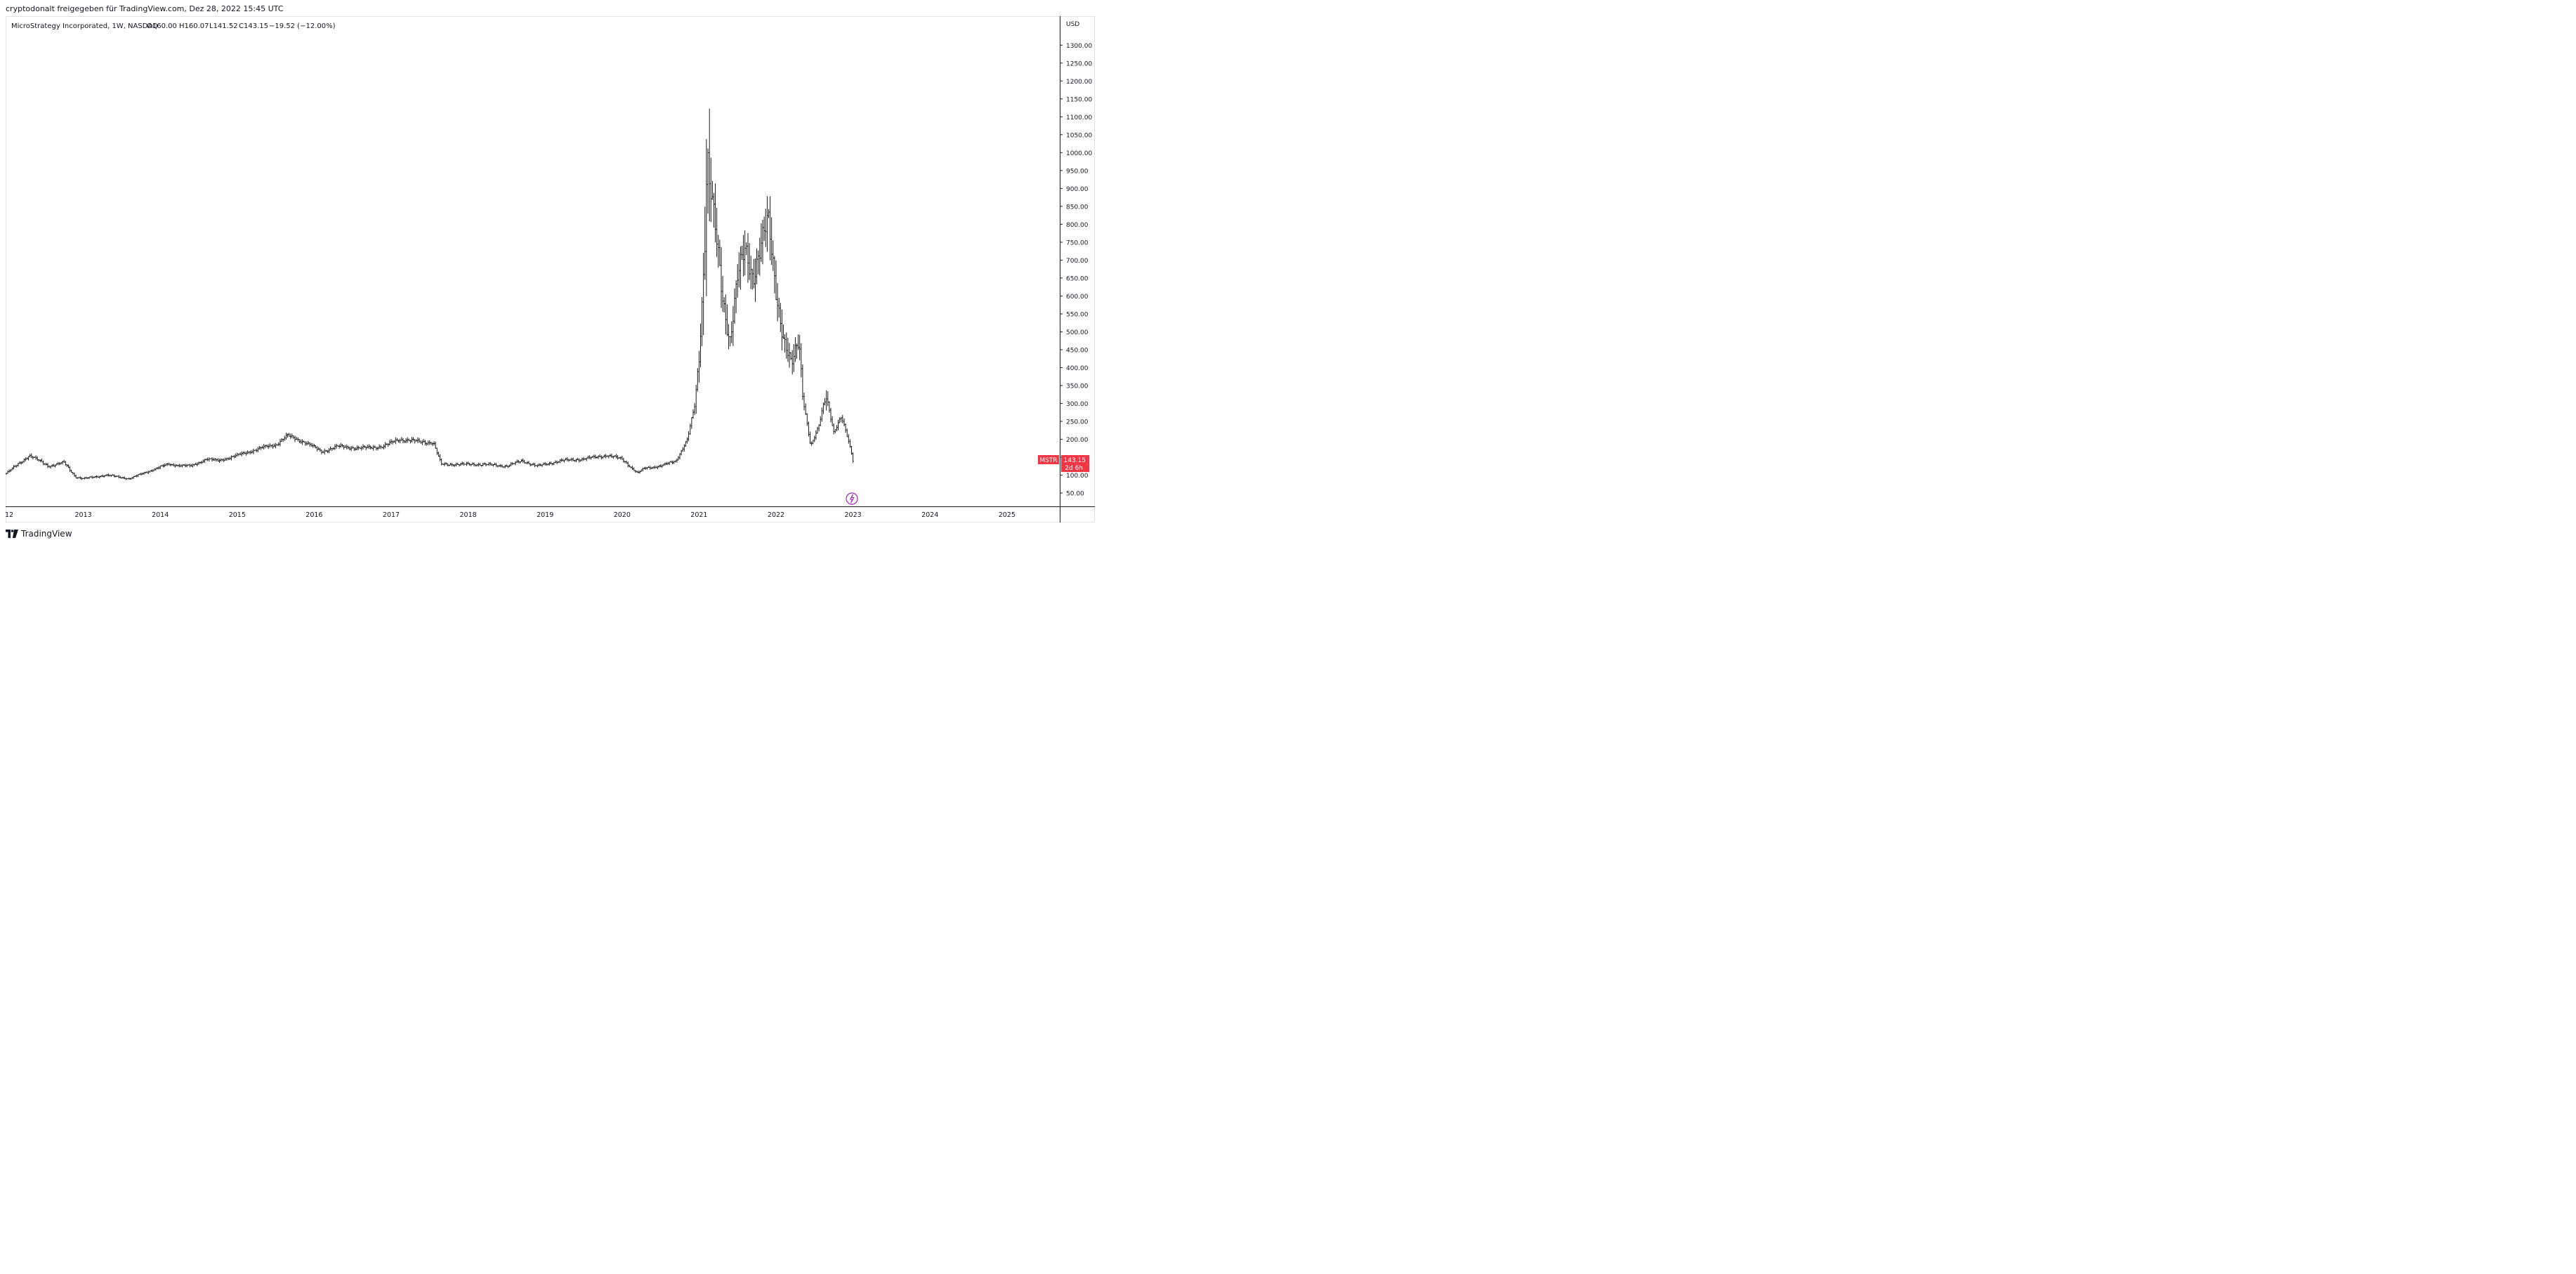  Describe the element at coordinates (929, 515) in the screenshot. I see `time-tick-label: 2024` at that location.